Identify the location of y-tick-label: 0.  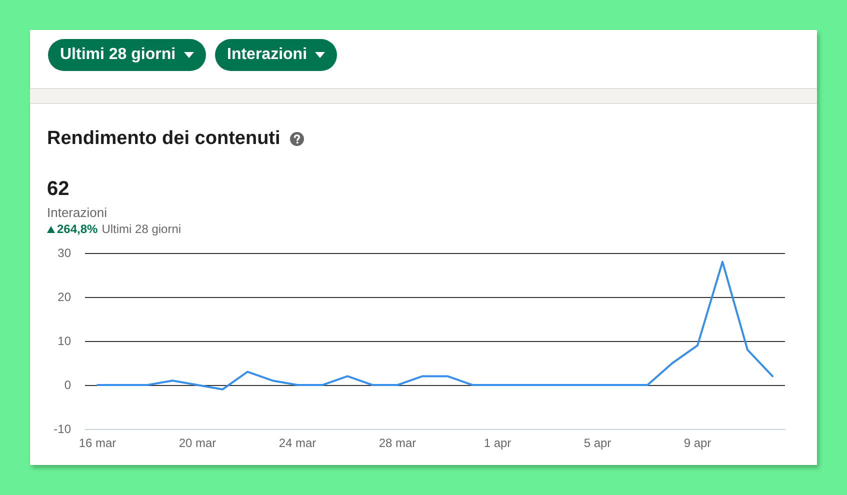
(68, 385).